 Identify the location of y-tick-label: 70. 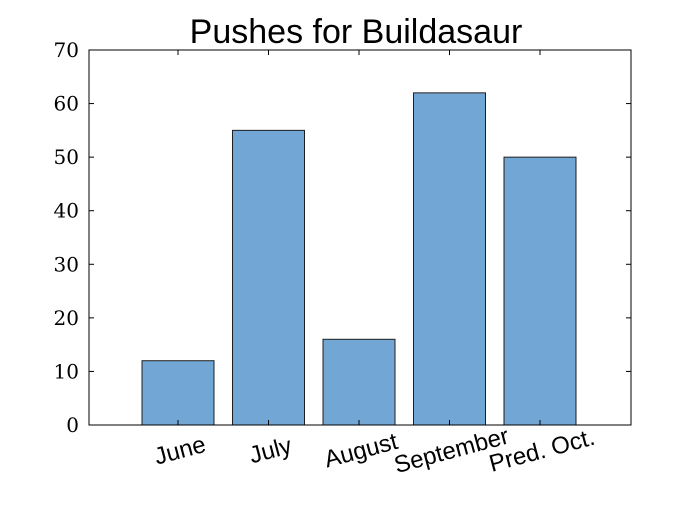
(66, 50).